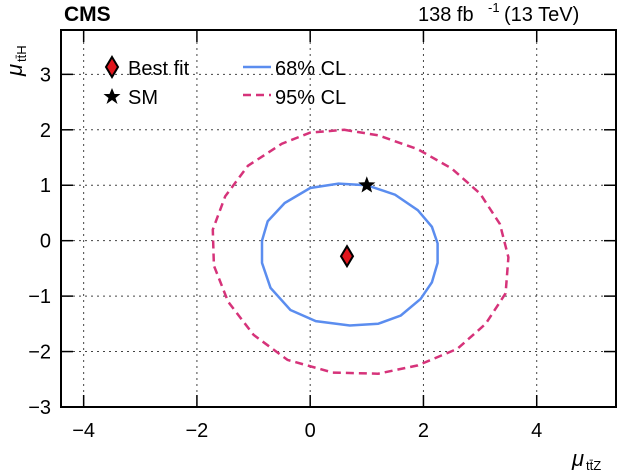 This screenshot has width=623, height=473. What do you see at coordinates (536, 431) in the screenshot?
I see `x-tick-label: 4` at bounding box center [536, 431].